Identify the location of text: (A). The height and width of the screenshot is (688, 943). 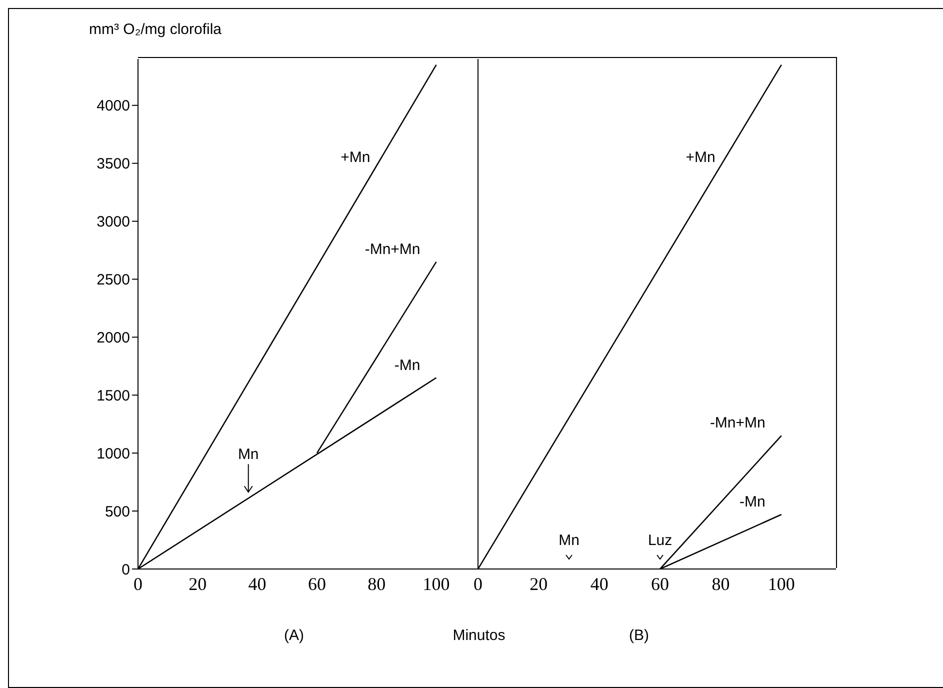
(294, 635).